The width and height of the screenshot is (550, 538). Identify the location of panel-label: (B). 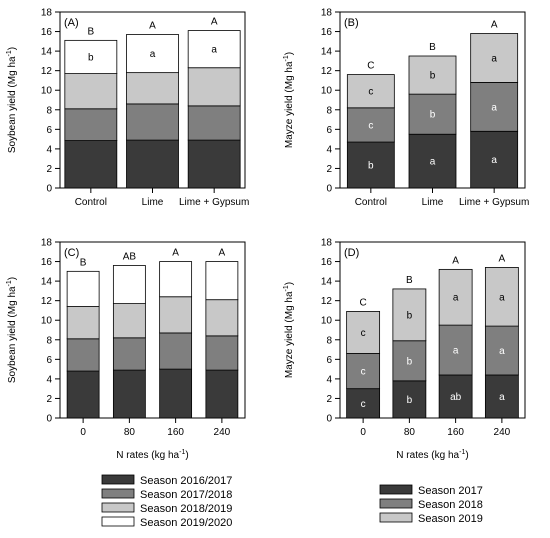
(351, 23).